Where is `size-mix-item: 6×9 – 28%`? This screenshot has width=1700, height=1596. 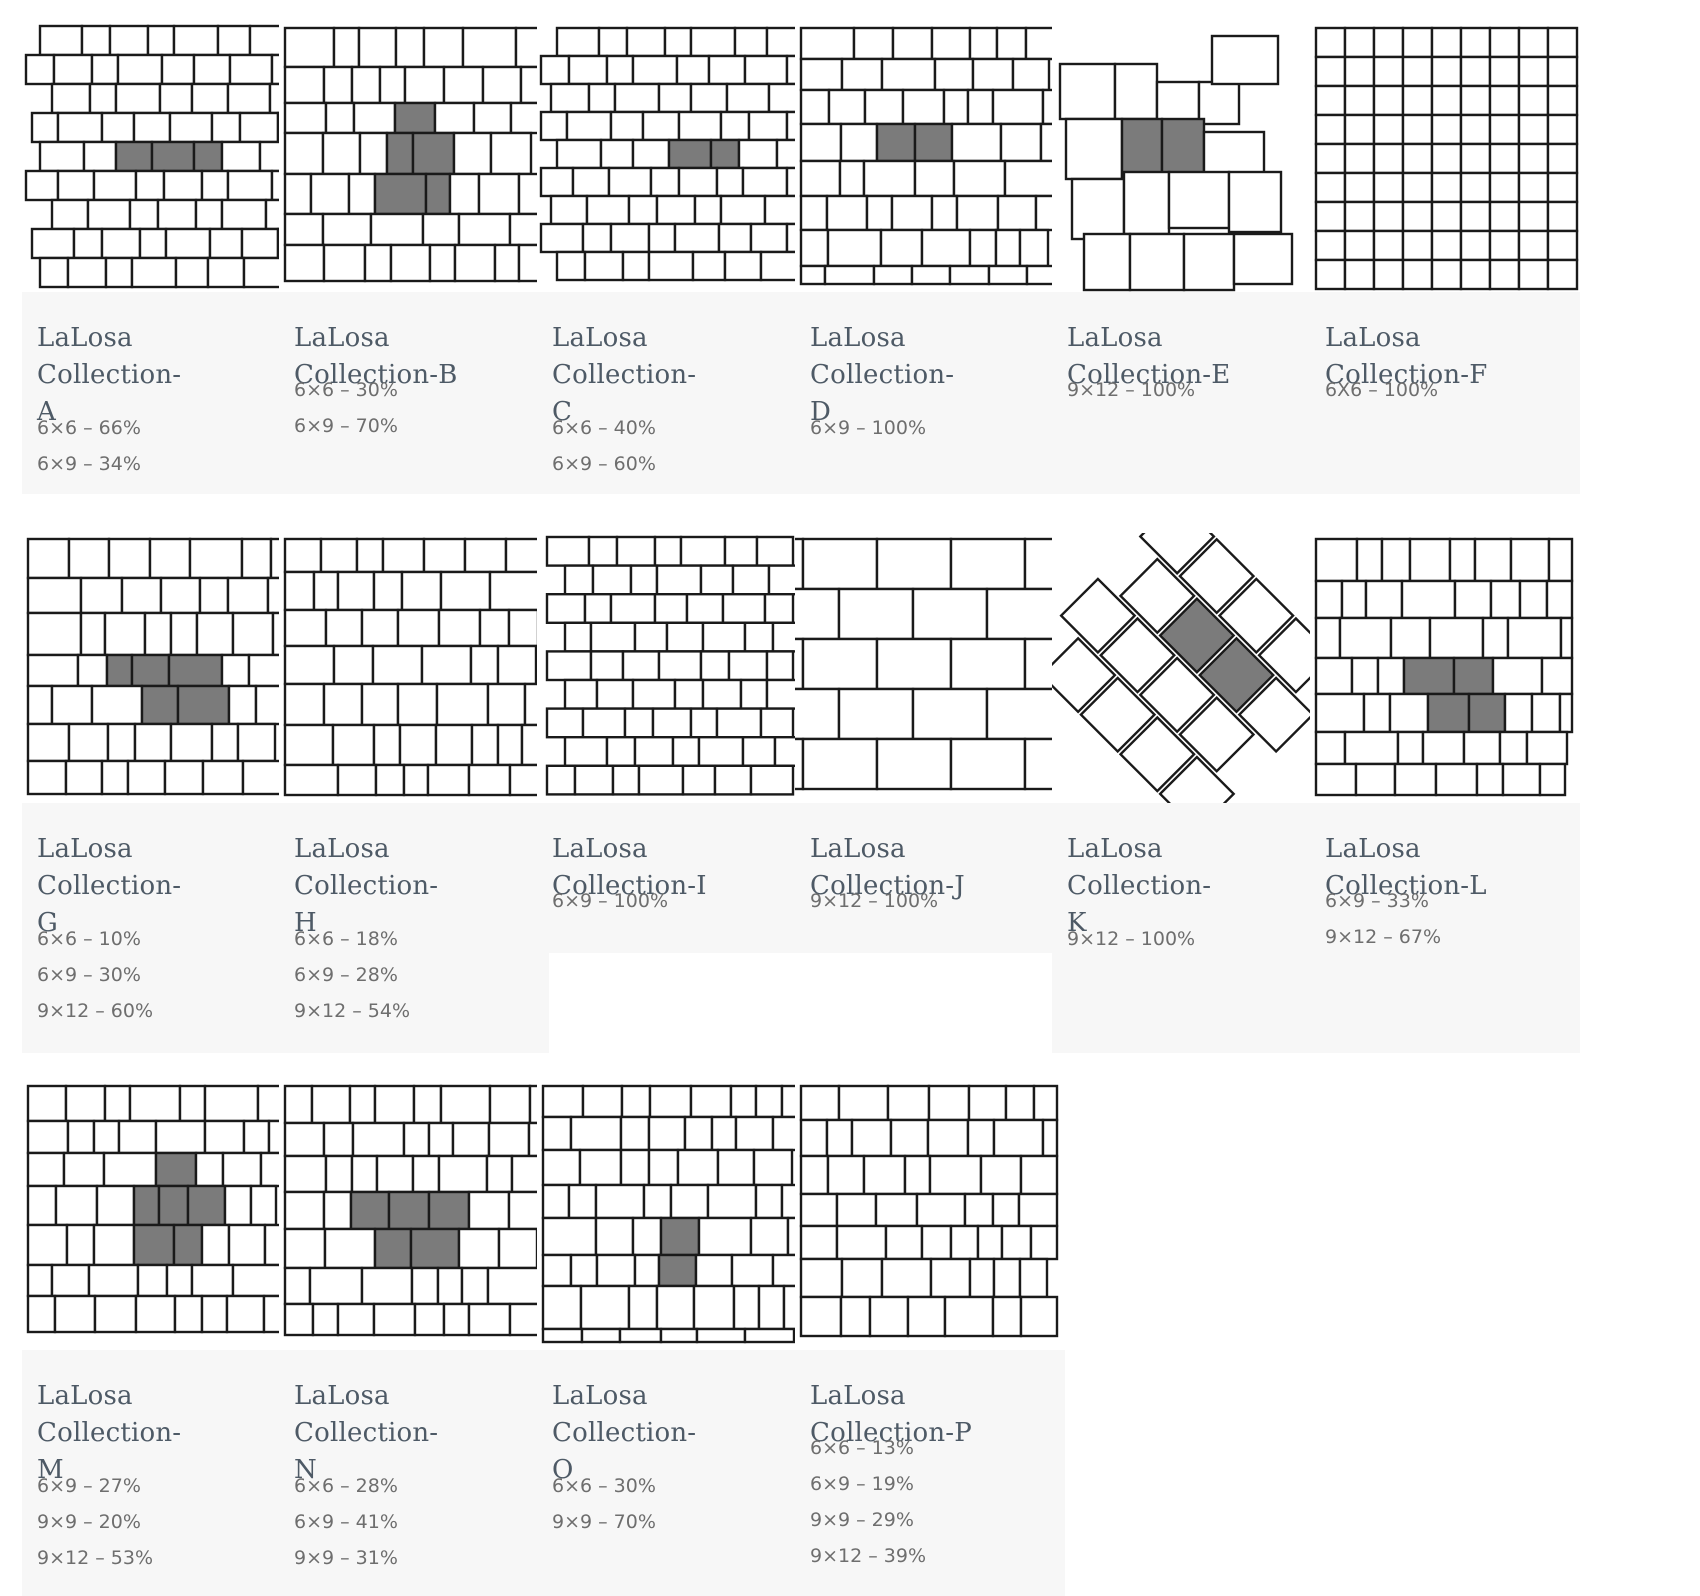 size-mix-item: 6×9 – 28% is located at coordinates (346, 975).